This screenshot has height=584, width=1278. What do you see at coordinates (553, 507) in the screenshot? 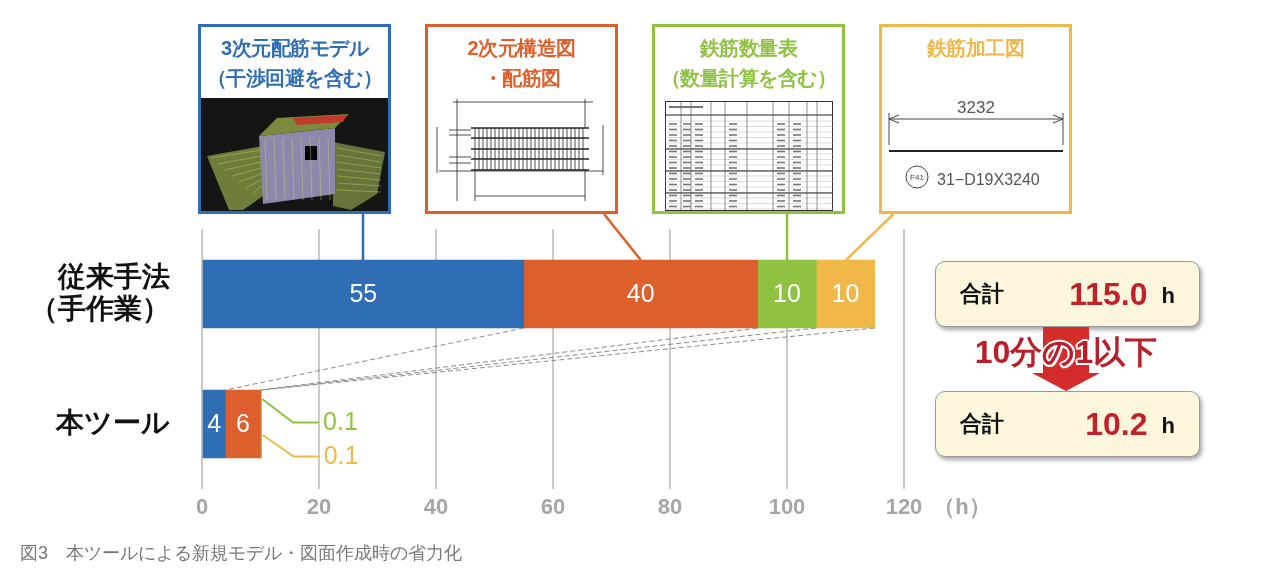
I see `x-tick-label: 60` at bounding box center [553, 507].